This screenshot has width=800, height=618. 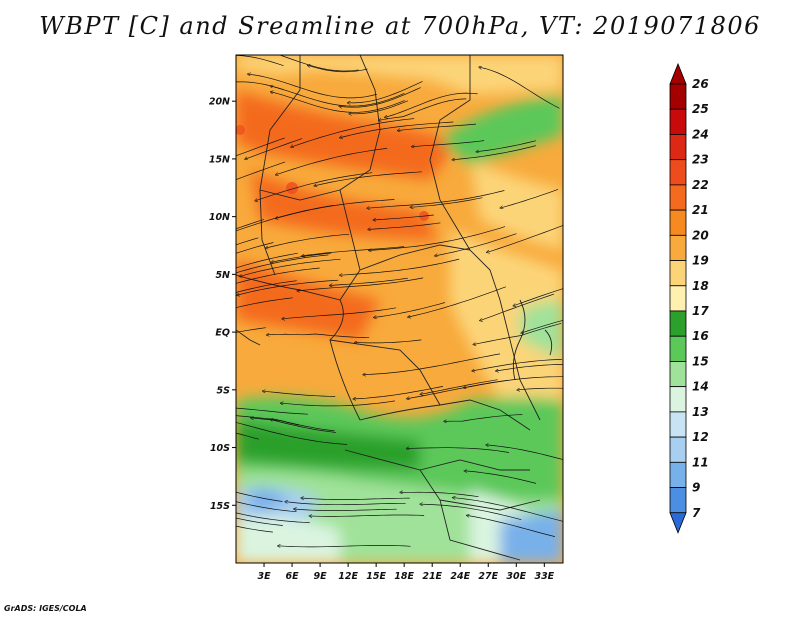 What do you see at coordinates (700, 336) in the screenshot?
I see `colorbar-label: 16` at bounding box center [700, 336].